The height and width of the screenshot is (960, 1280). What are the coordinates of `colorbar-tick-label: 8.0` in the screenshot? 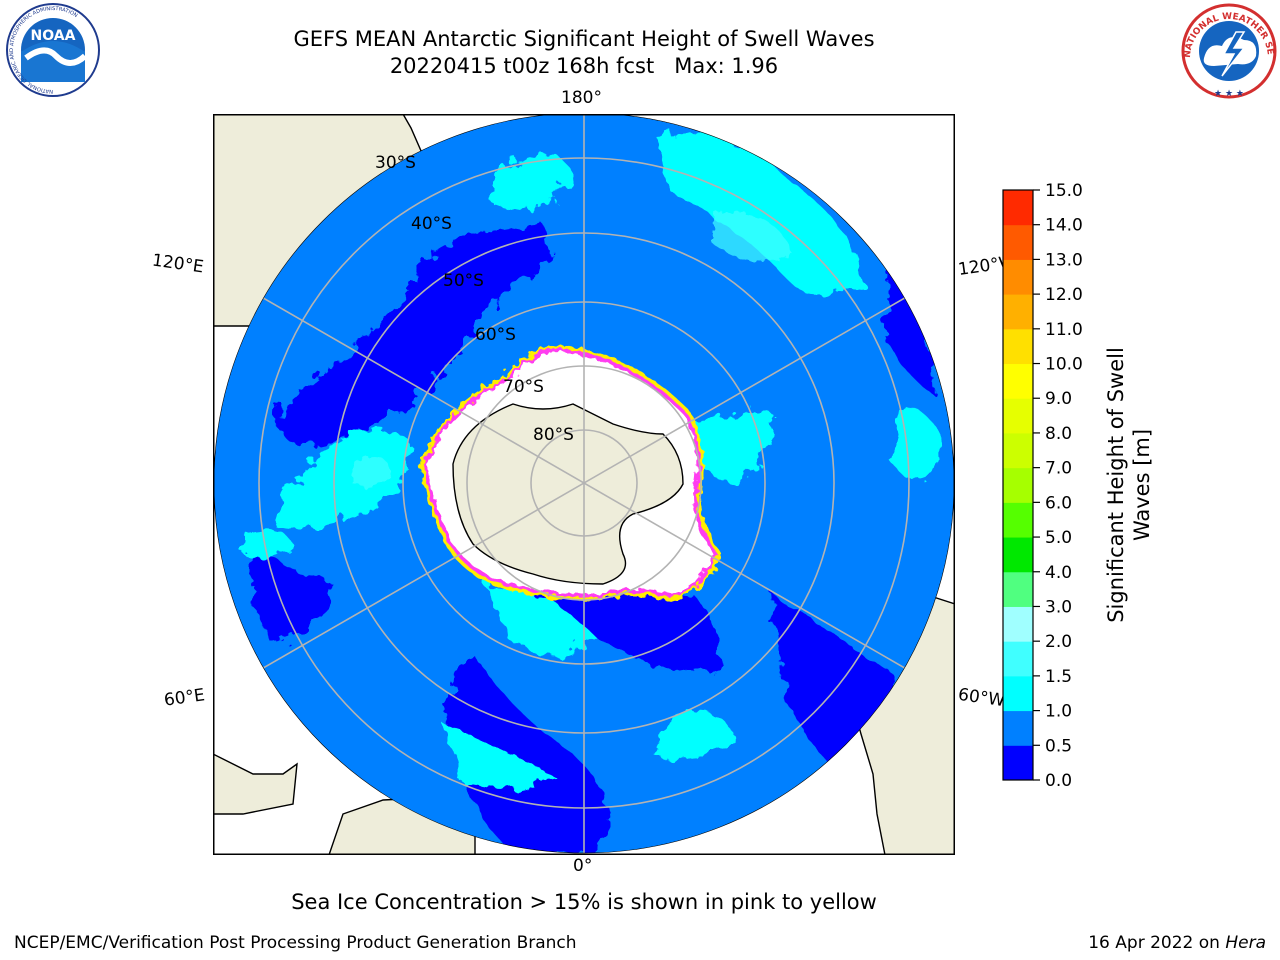 It's located at (1058, 434).